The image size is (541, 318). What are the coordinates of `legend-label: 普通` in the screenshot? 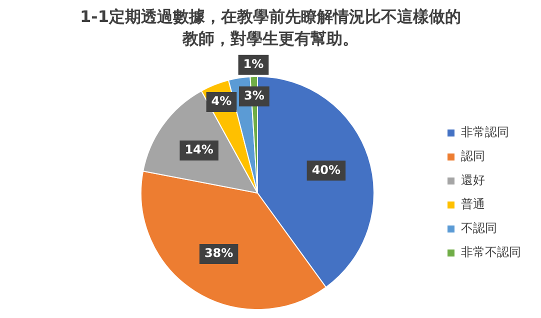 It's located at (473, 204).